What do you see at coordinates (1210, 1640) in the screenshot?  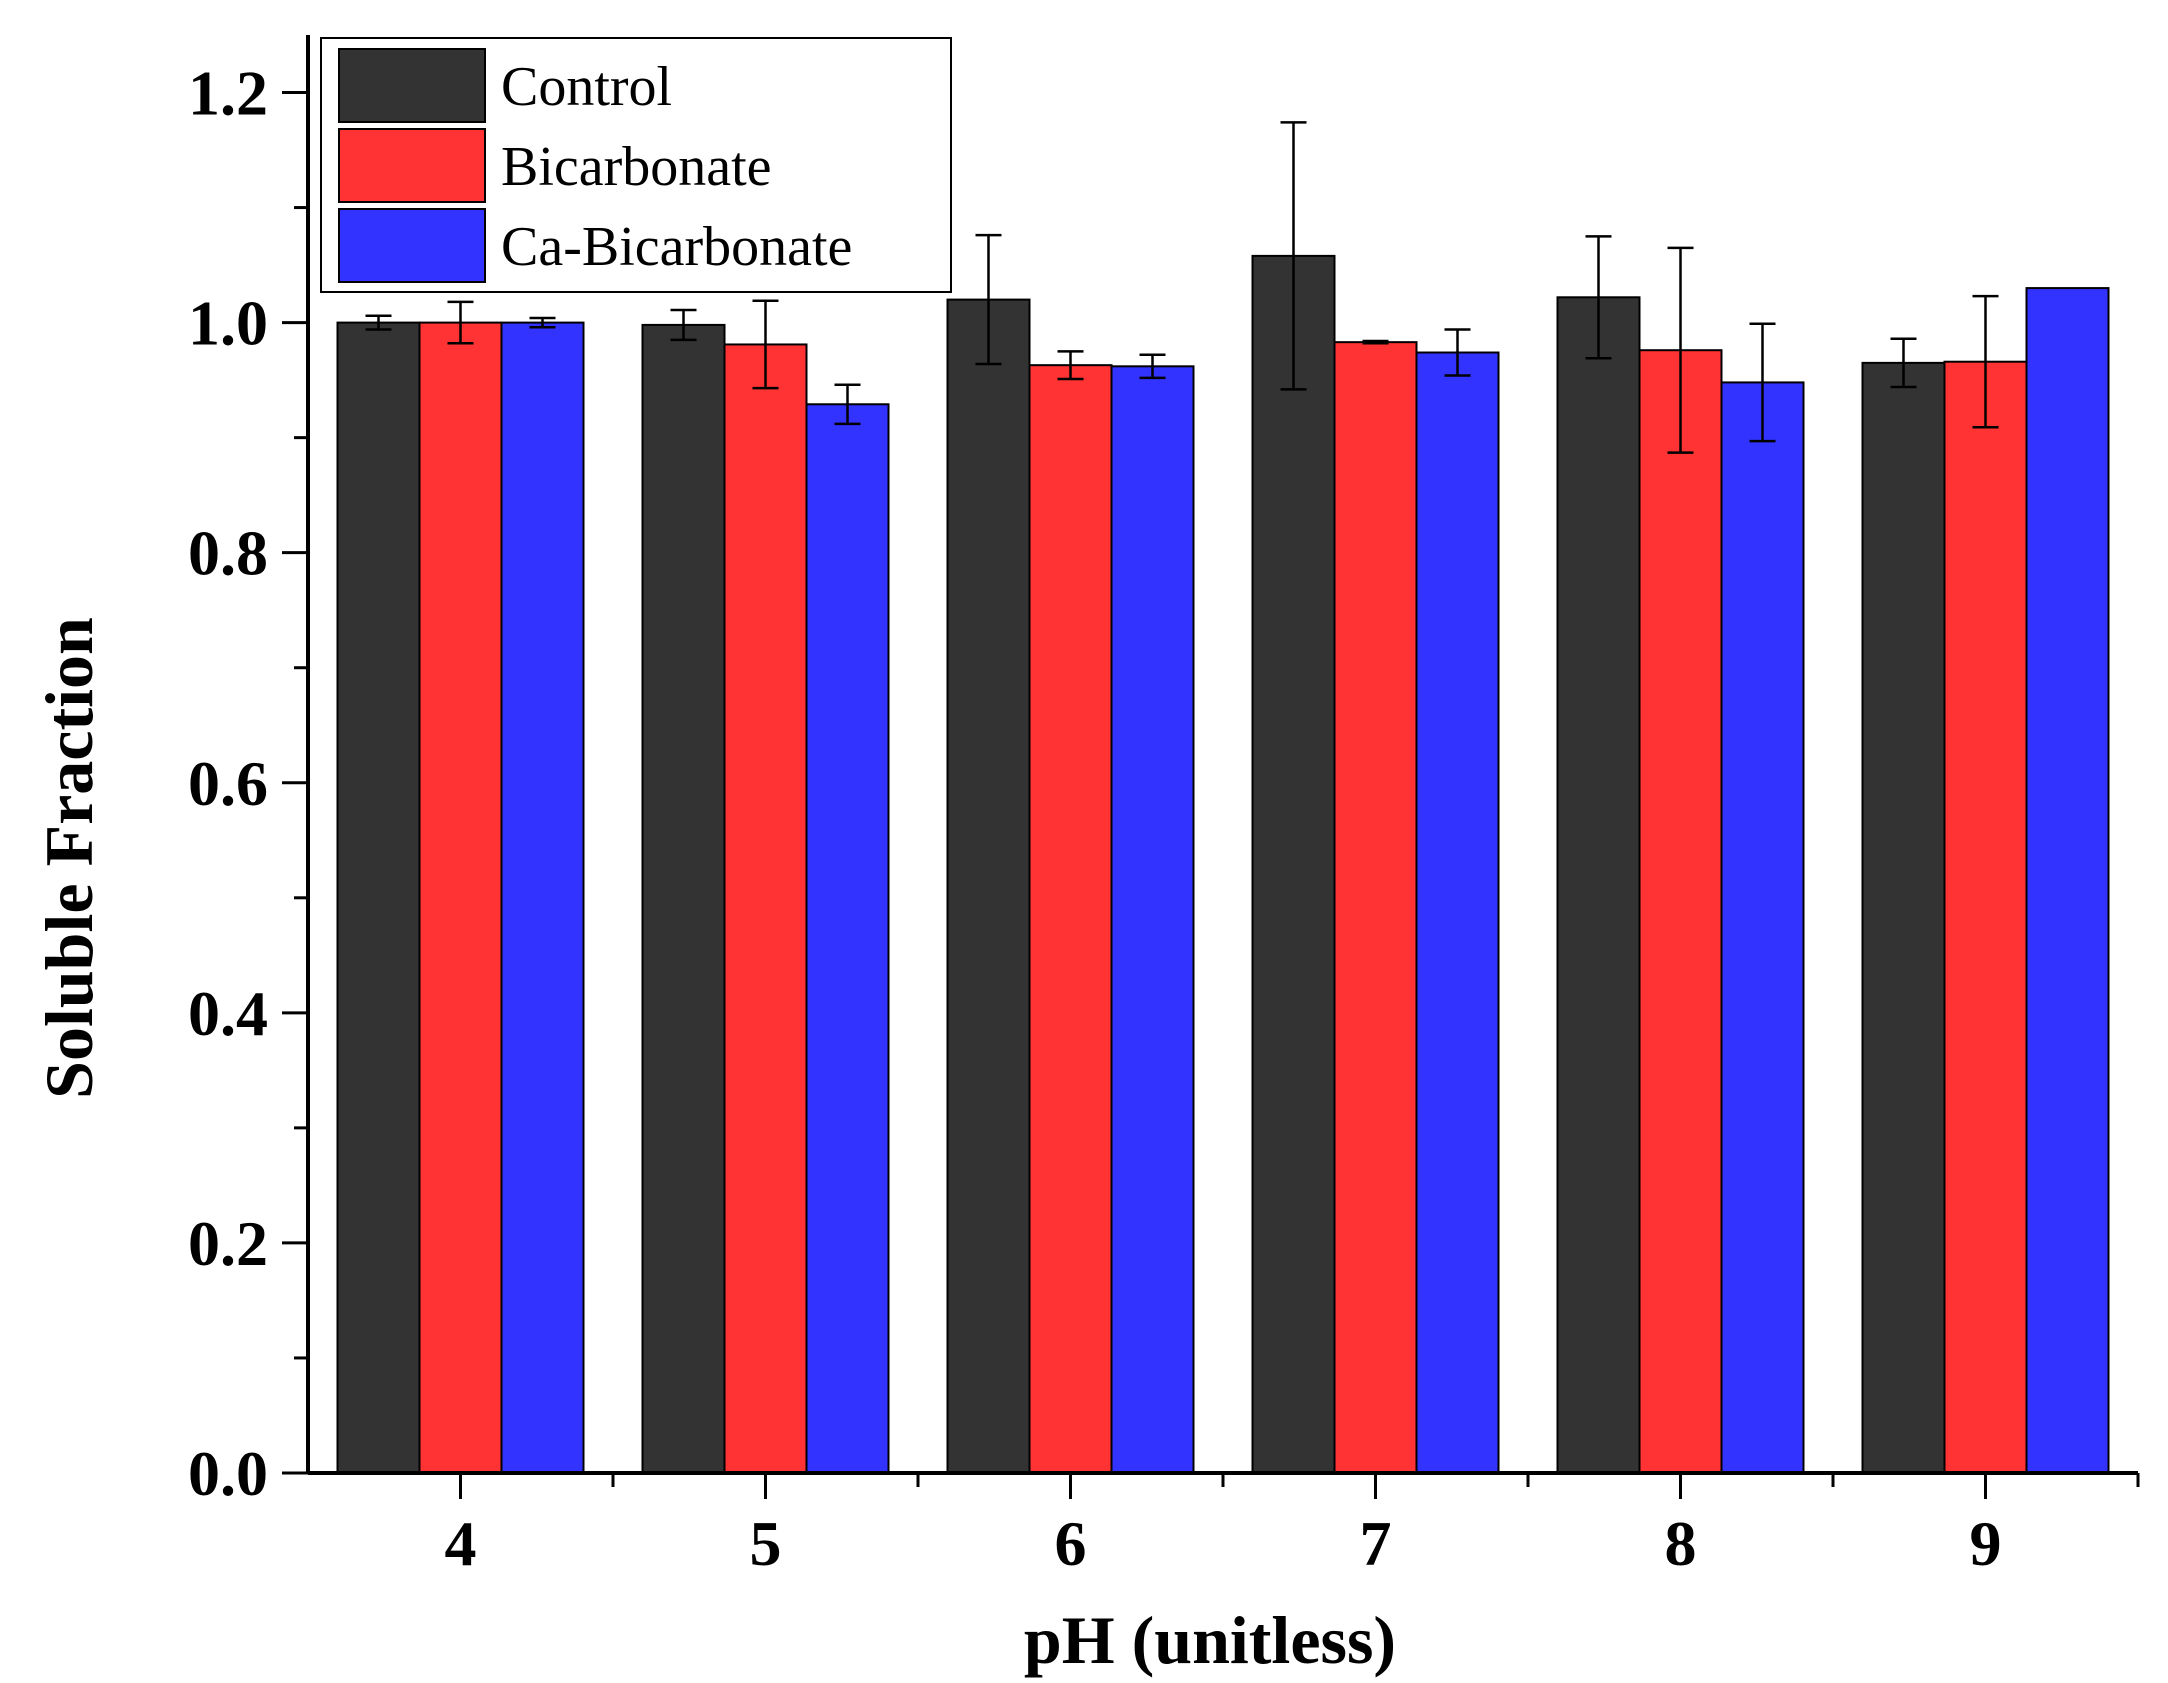 I see `x-axis-title: pH (unitless)` at bounding box center [1210, 1640].